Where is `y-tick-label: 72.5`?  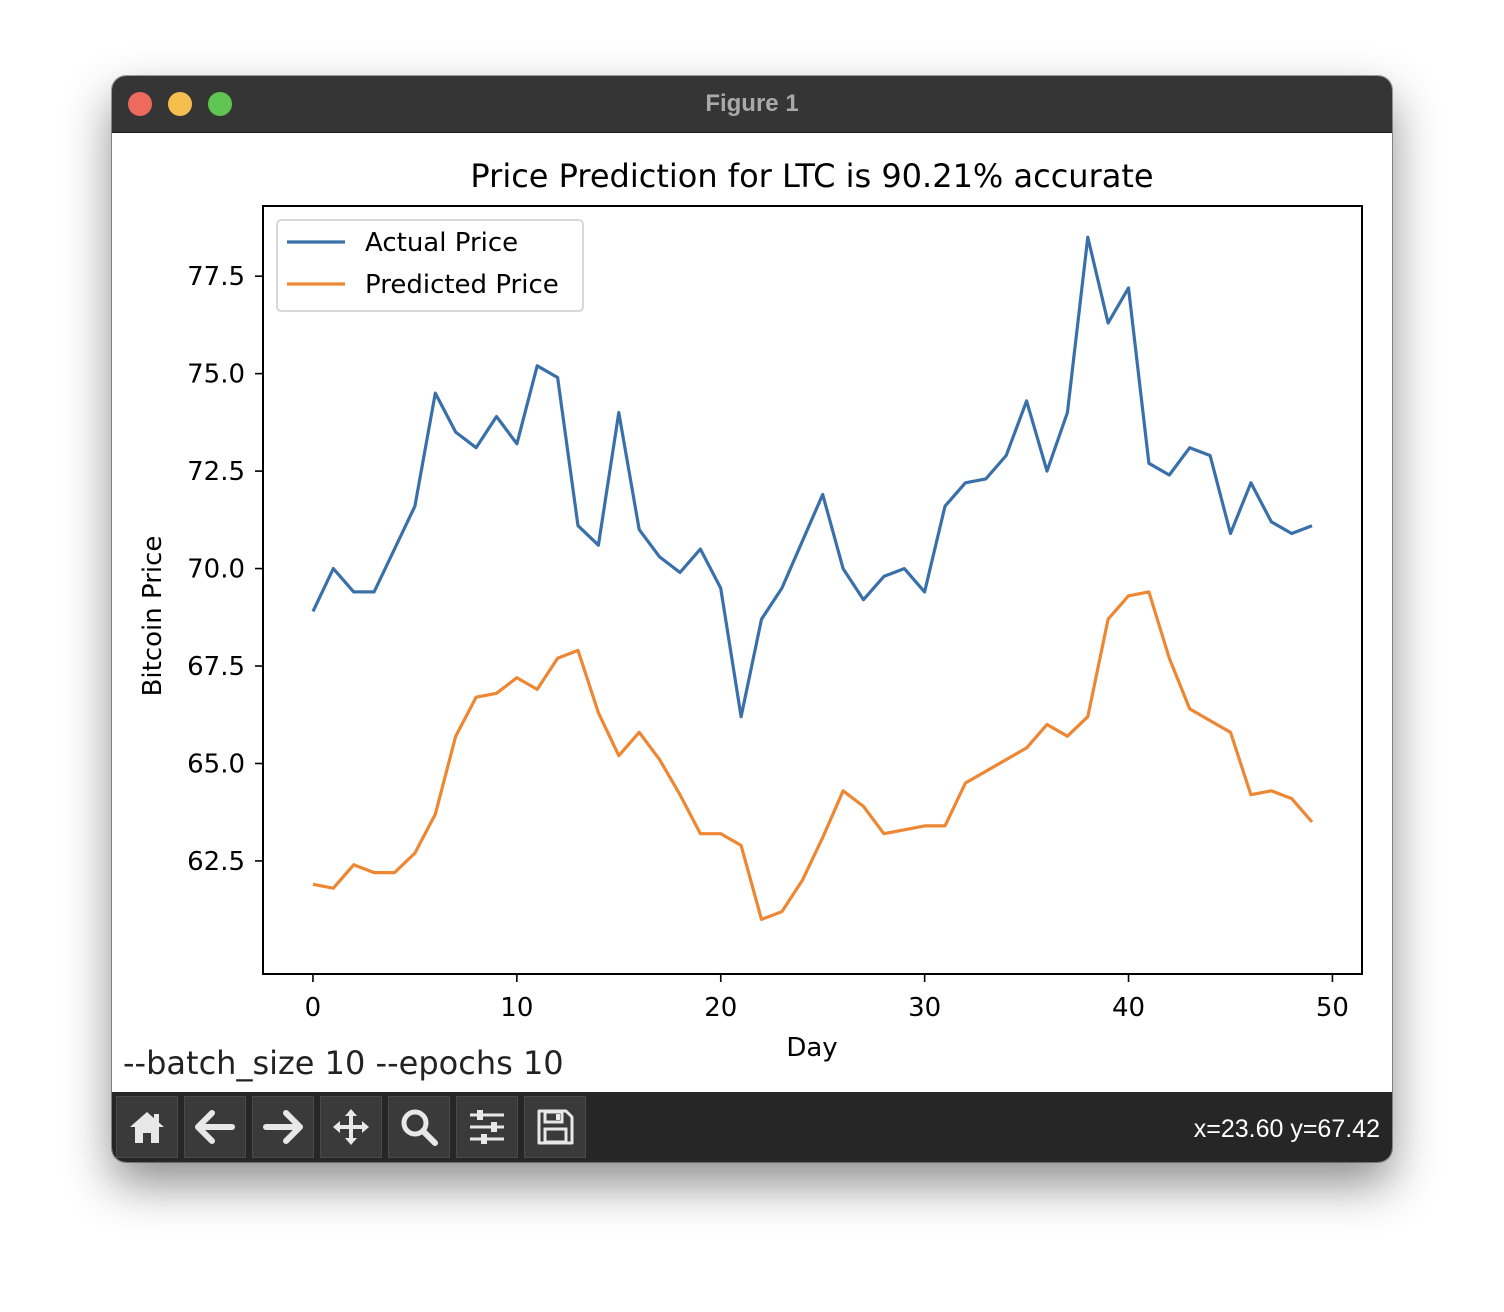 y-tick-label: 72.5 is located at coordinates (216, 472).